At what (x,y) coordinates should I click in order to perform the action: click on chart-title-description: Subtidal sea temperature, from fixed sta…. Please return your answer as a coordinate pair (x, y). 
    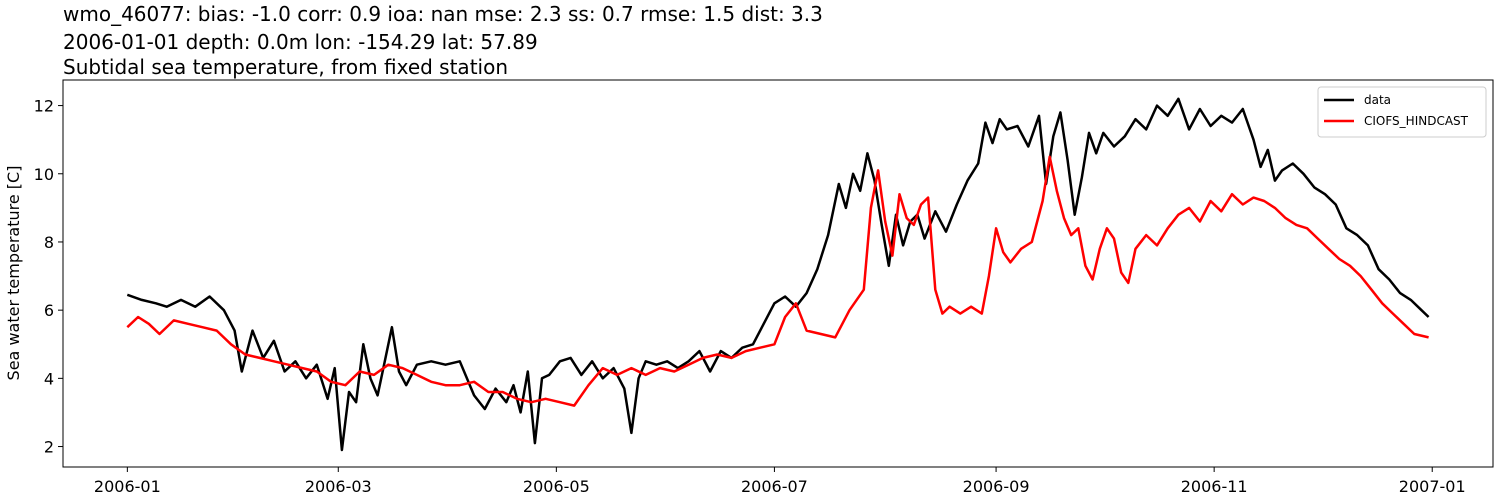
    Looking at the image, I should click on (285, 67).